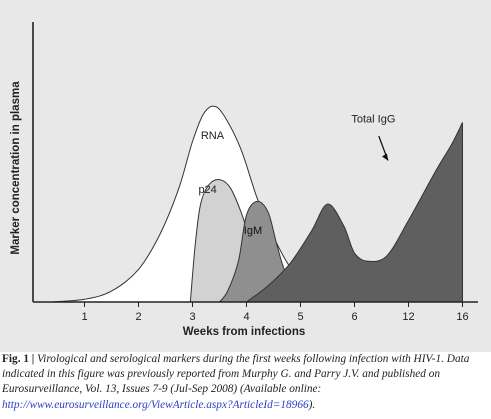 This screenshot has height=419, width=491. I want to click on y-axis-label: Marker concentration in plasma, so click(16, 168).